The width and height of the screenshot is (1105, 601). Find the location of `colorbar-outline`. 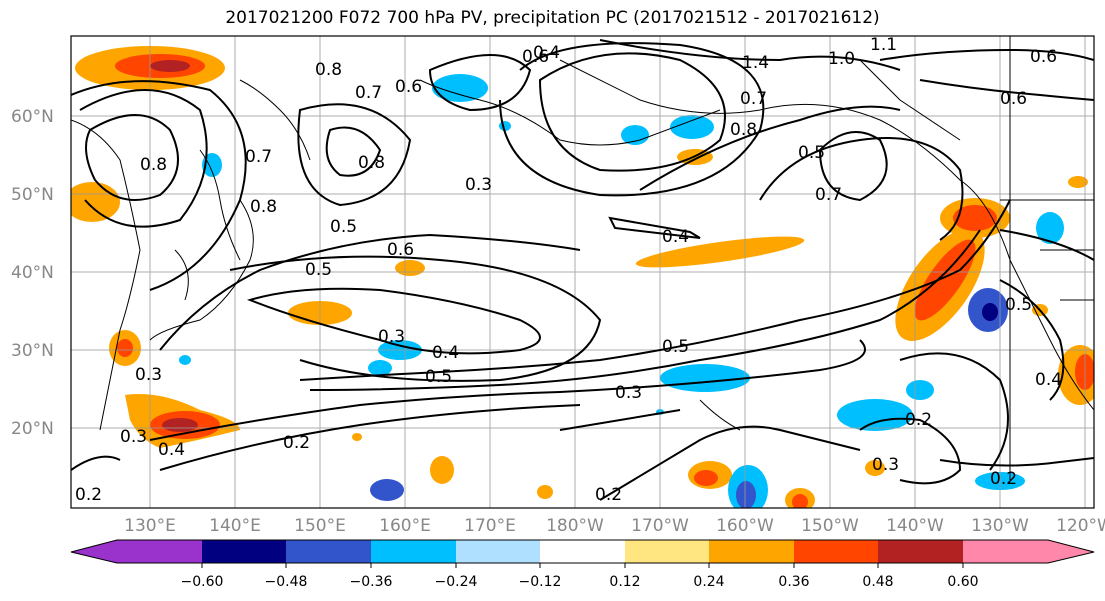

colorbar-outline is located at coordinates (582, 551).